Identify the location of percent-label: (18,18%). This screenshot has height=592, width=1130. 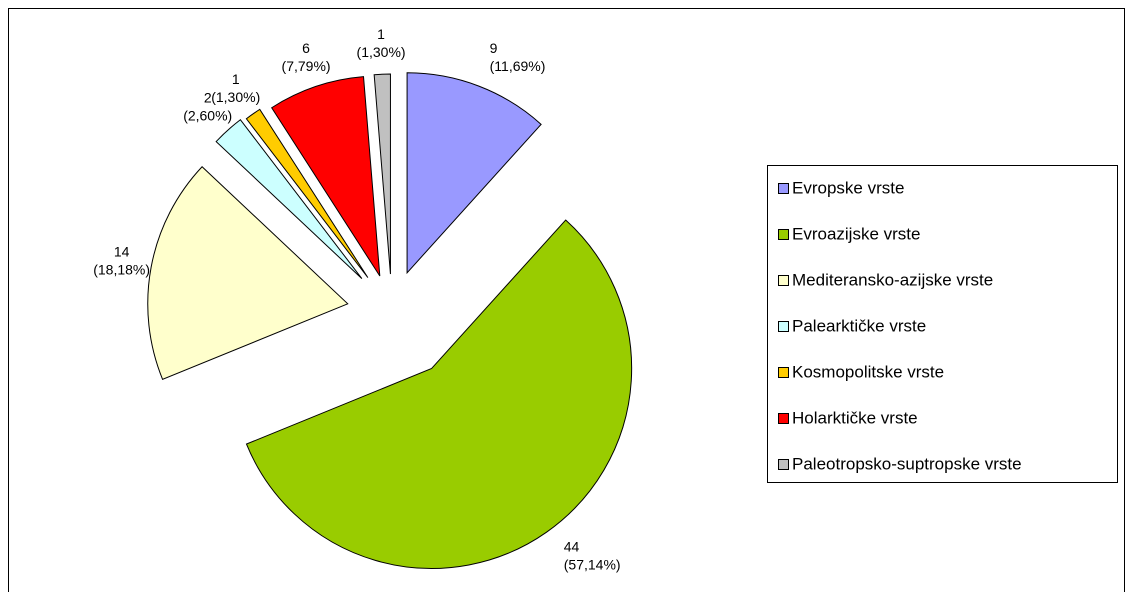
(121, 269).